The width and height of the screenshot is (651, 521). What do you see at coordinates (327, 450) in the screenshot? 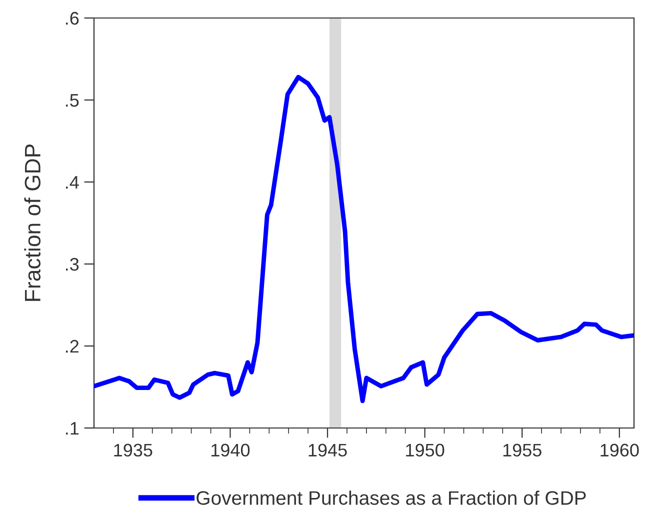
I see `x-tick-label: 1945` at bounding box center [327, 450].